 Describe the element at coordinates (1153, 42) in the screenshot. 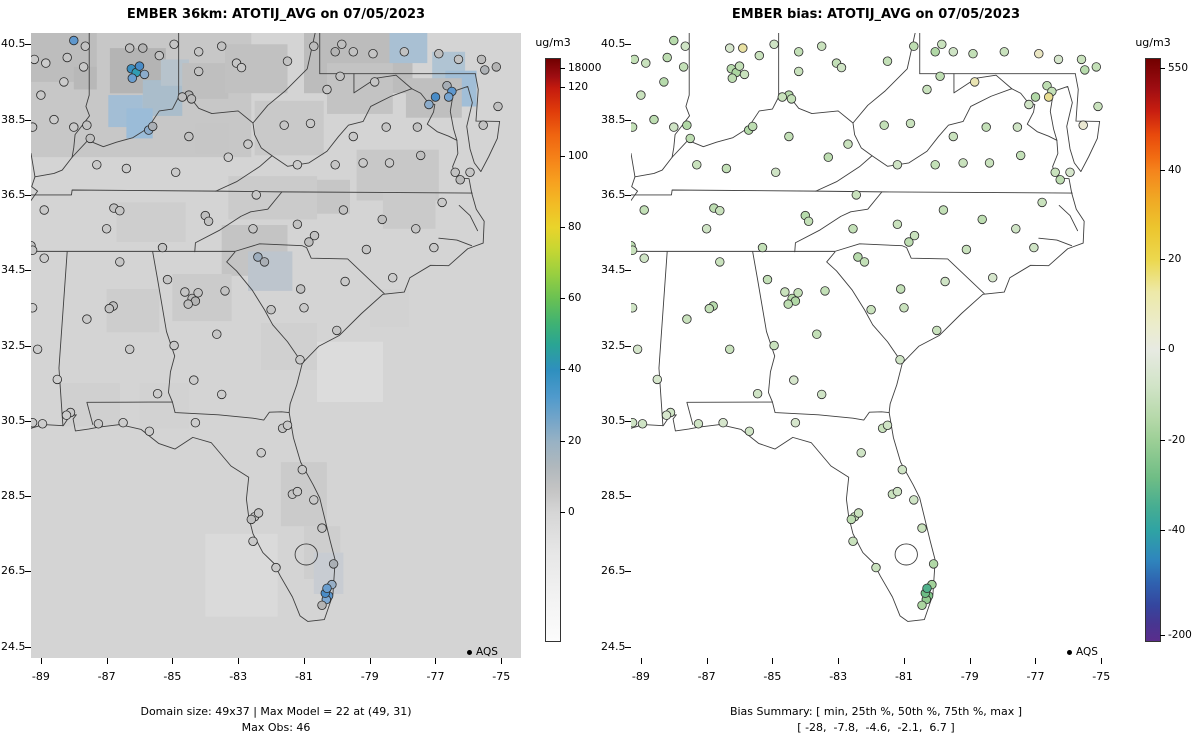

I see `colorbar-unit-label: ug/m3` at that location.